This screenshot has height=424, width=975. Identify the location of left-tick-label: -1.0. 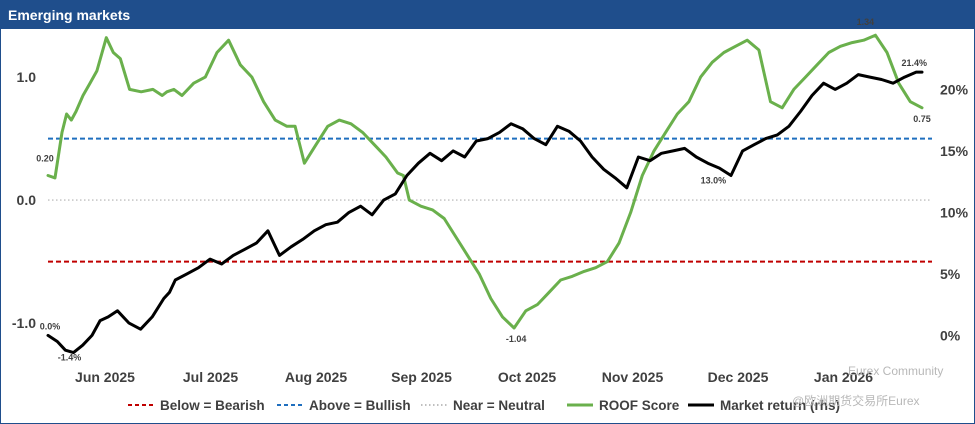
(24, 323).